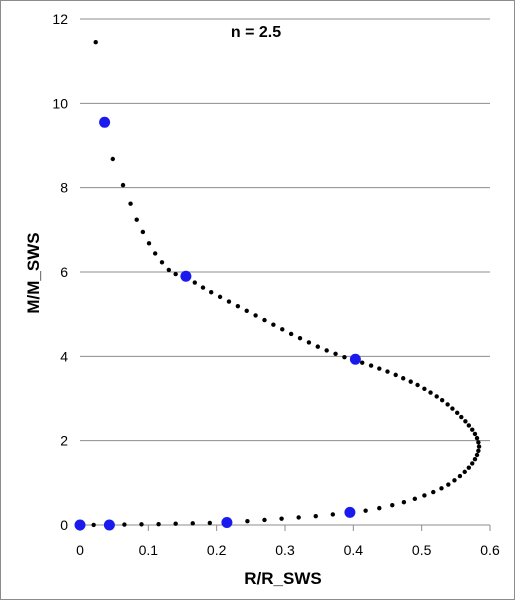  I want to click on x-tick-label: 0.4, so click(354, 550).